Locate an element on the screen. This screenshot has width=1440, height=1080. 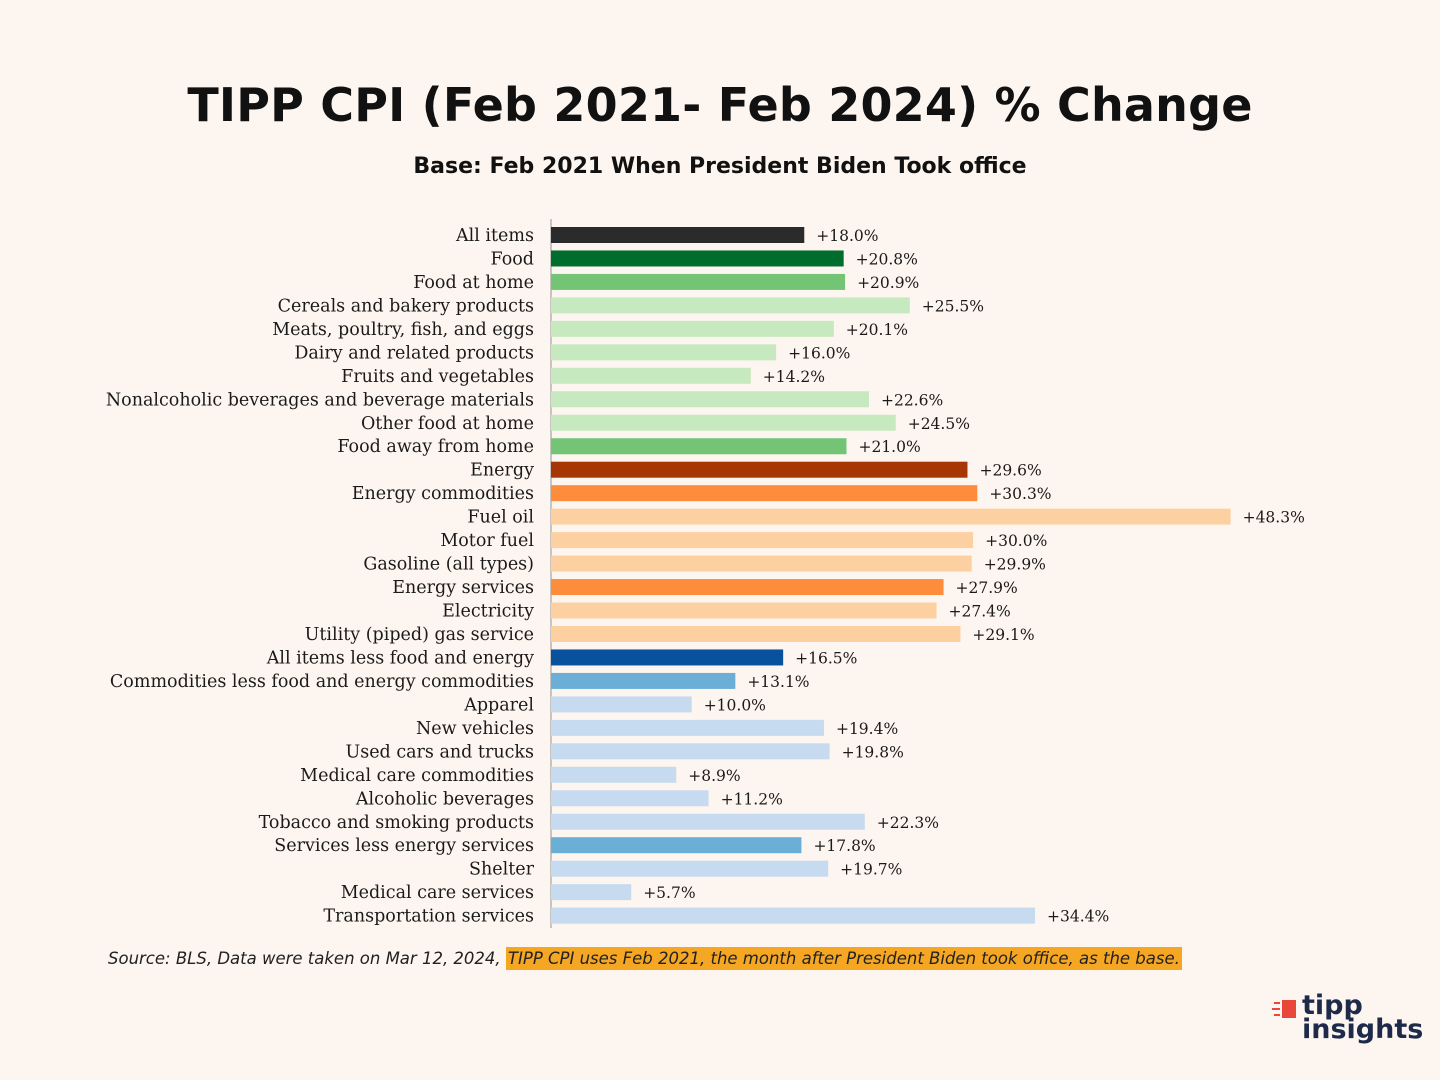
category-label: Other food at home is located at coordinates (447, 424).